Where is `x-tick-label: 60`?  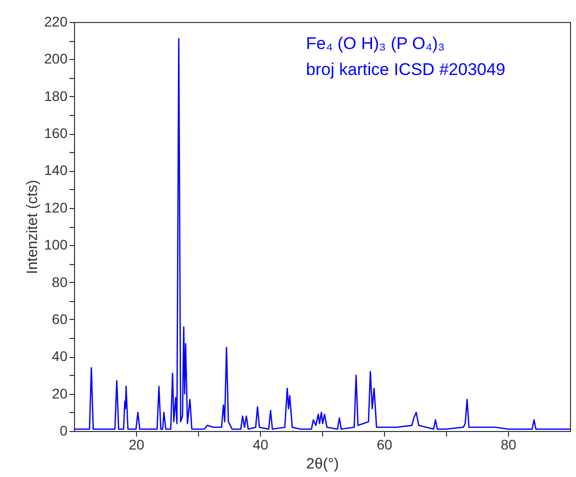
x-tick-label: 60 is located at coordinates (384, 444).